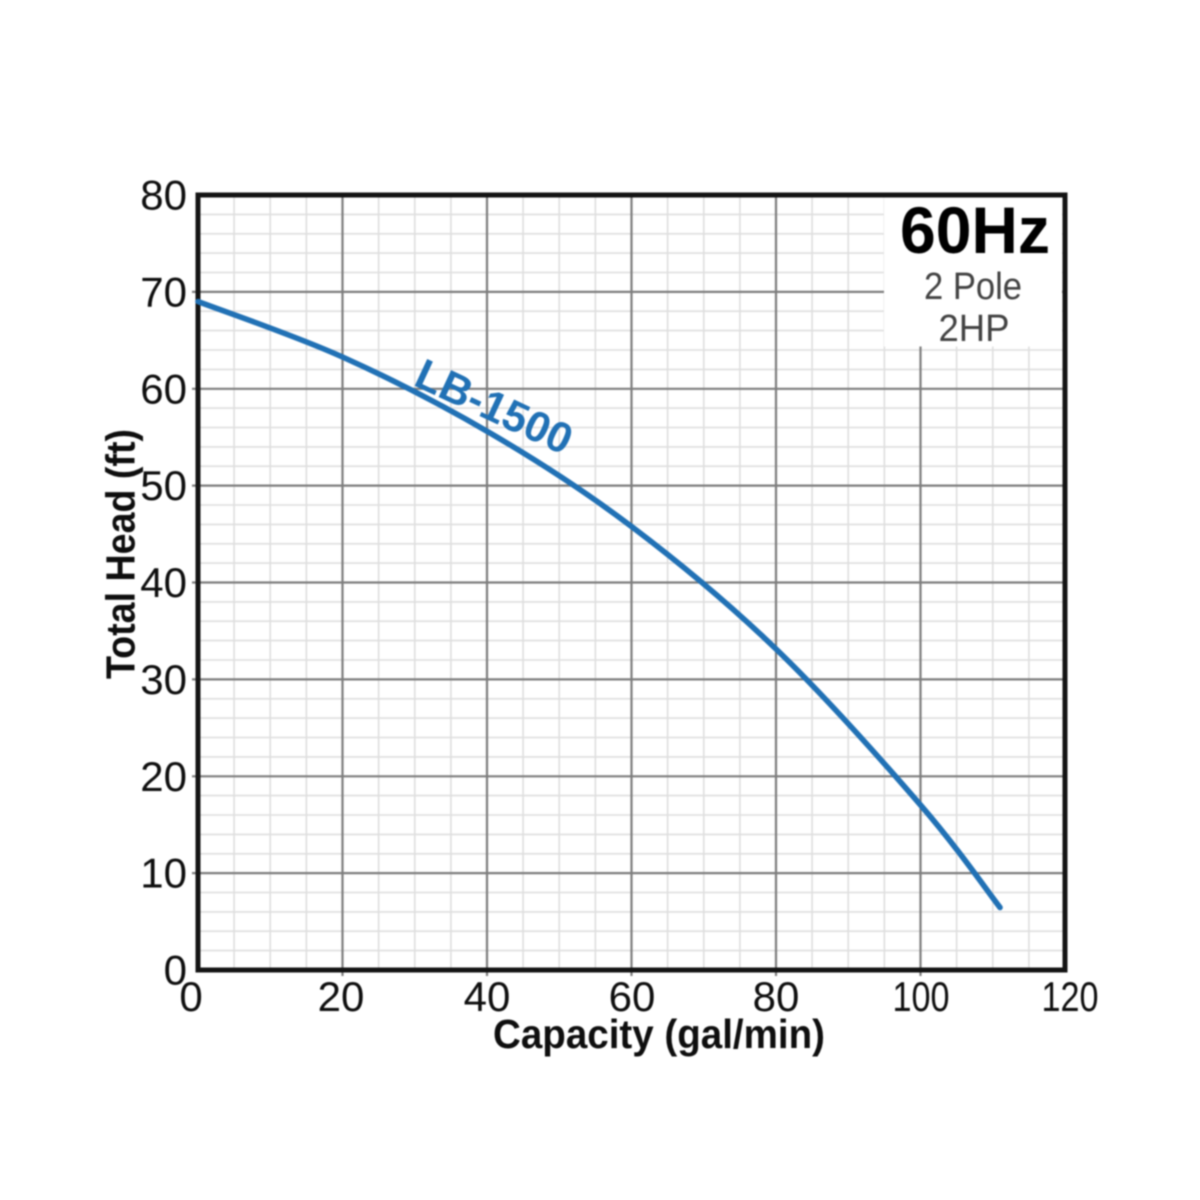 The width and height of the screenshot is (1200, 1200). I want to click on svg-text: Capacity (gal/min), so click(659, 1034).